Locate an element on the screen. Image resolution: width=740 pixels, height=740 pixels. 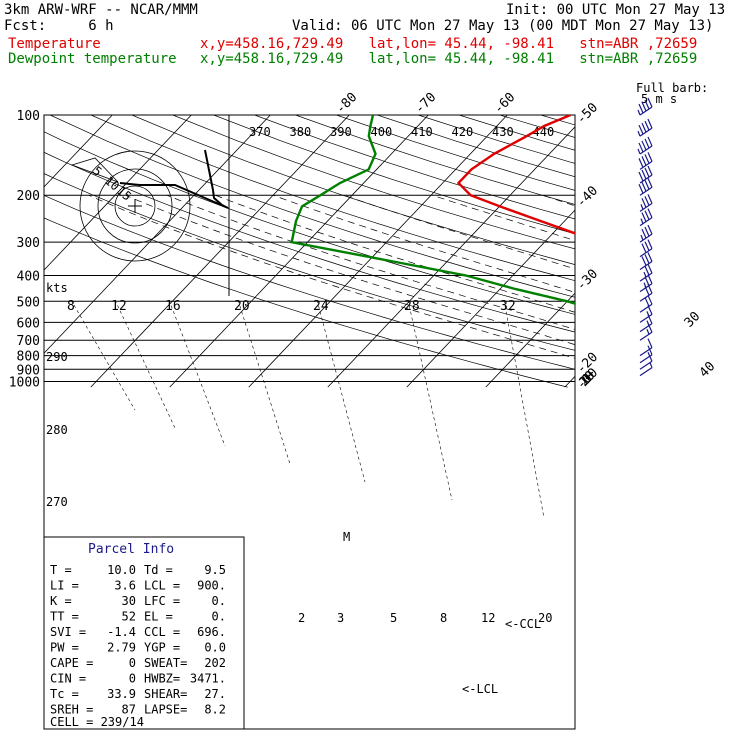
parcel-param-name: EL = is located at coordinates (158, 617).